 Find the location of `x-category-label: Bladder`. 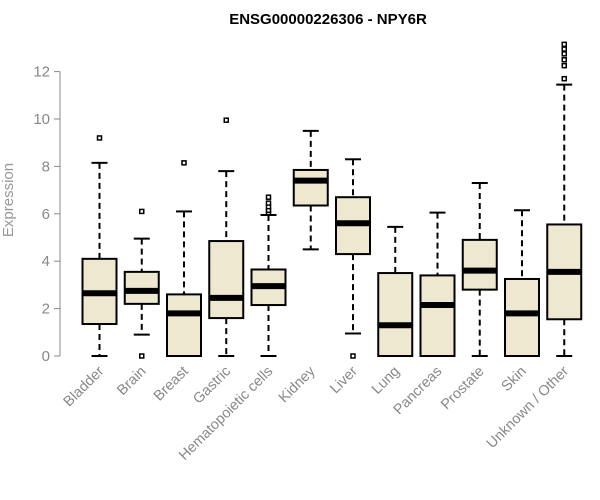

x-category-label: Bladder is located at coordinates (84, 386).